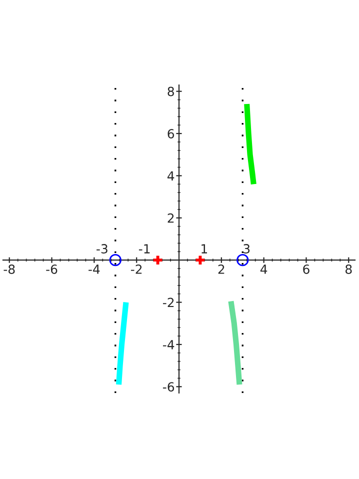 The width and height of the screenshot is (359, 479). What do you see at coordinates (306, 269) in the screenshot?
I see `x-tick-label: 6` at bounding box center [306, 269].